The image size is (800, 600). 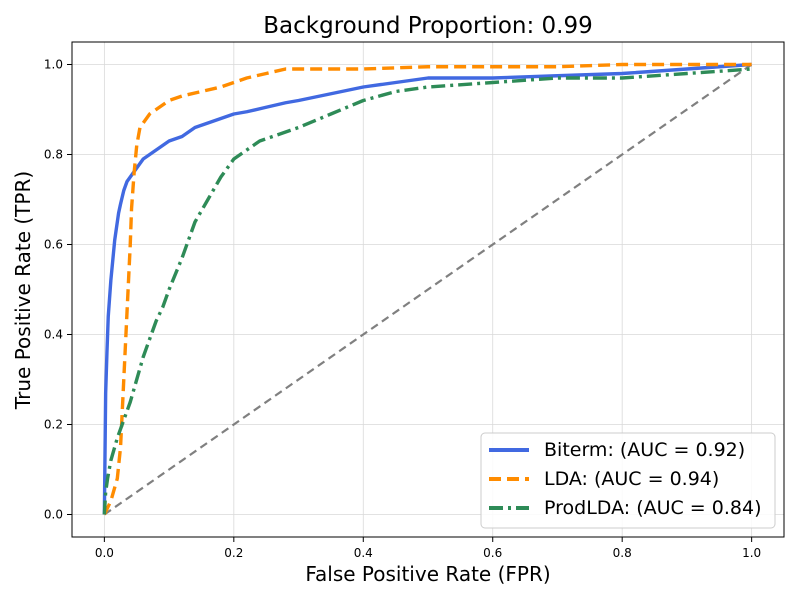 What do you see at coordinates (53, 245) in the screenshot?
I see `y-tick-label: 0.6` at bounding box center [53, 245].